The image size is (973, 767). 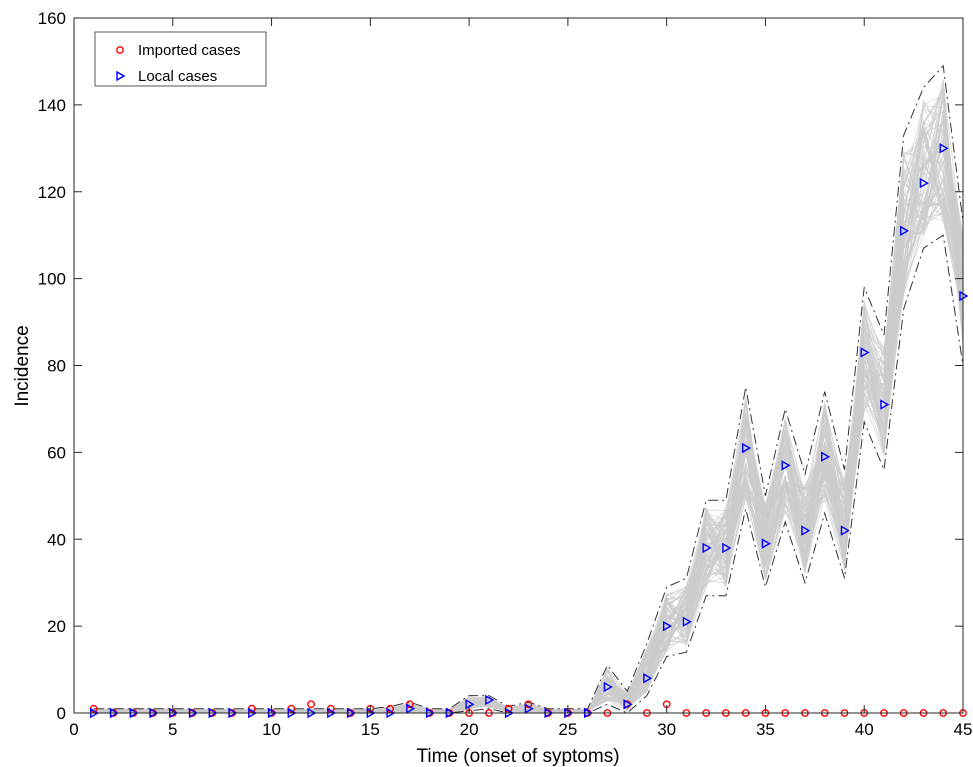 What do you see at coordinates (765, 729) in the screenshot?
I see `x-tick-label: 35` at bounding box center [765, 729].